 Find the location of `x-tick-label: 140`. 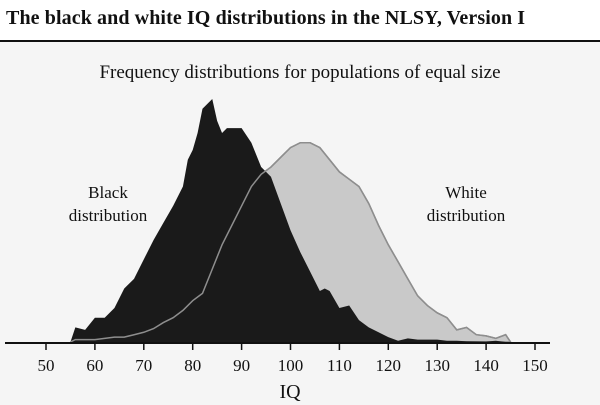

x-tick-label: 140 is located at coordinates (486, 365).